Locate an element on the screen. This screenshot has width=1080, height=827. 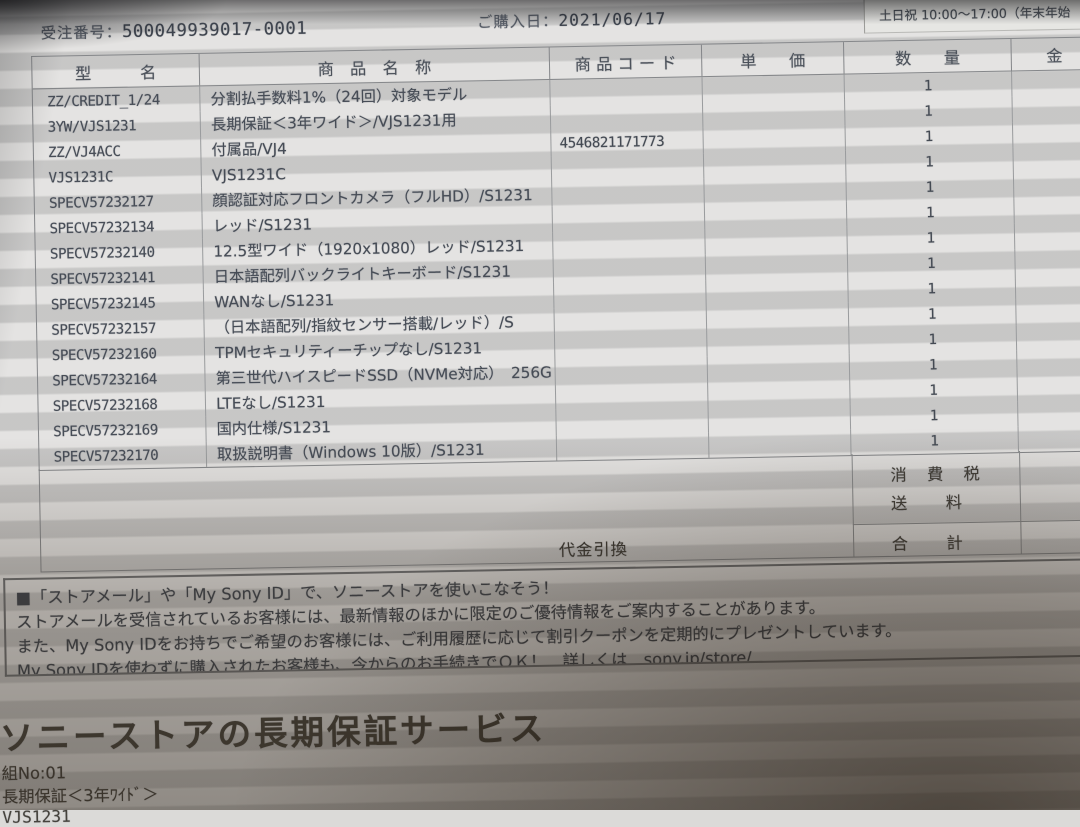
model-cell: SPECV57232145 is located at coordinates (120, 303).